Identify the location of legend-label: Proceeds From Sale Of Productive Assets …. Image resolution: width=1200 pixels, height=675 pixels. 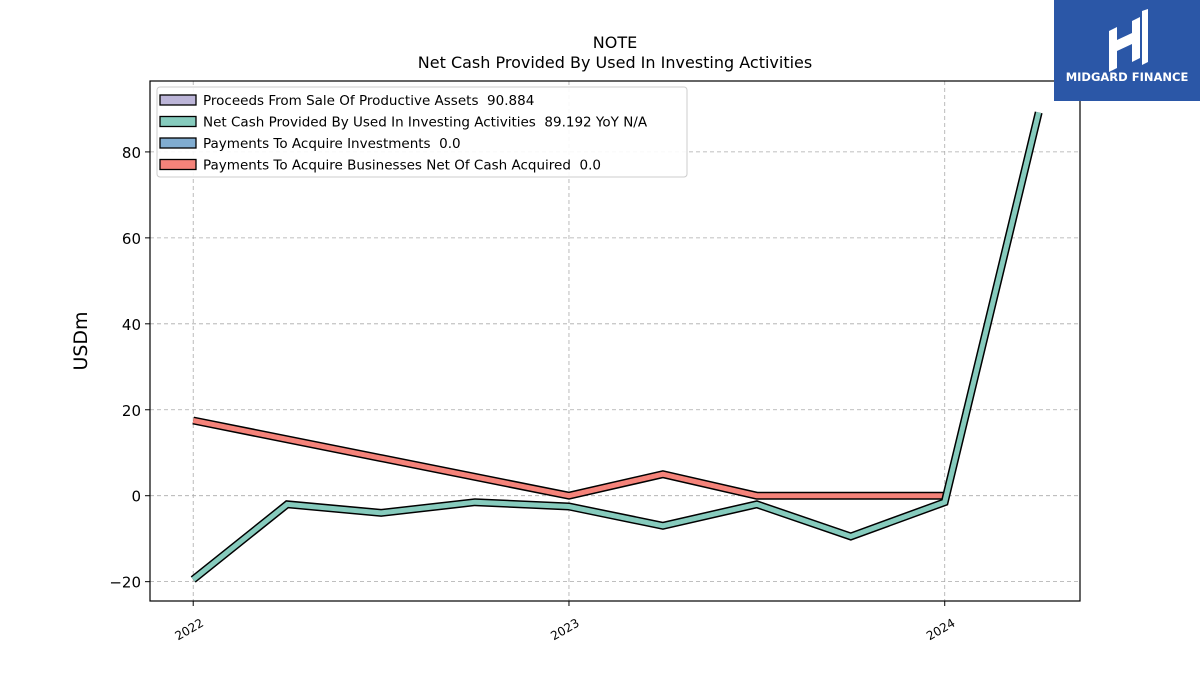
(368, 101).